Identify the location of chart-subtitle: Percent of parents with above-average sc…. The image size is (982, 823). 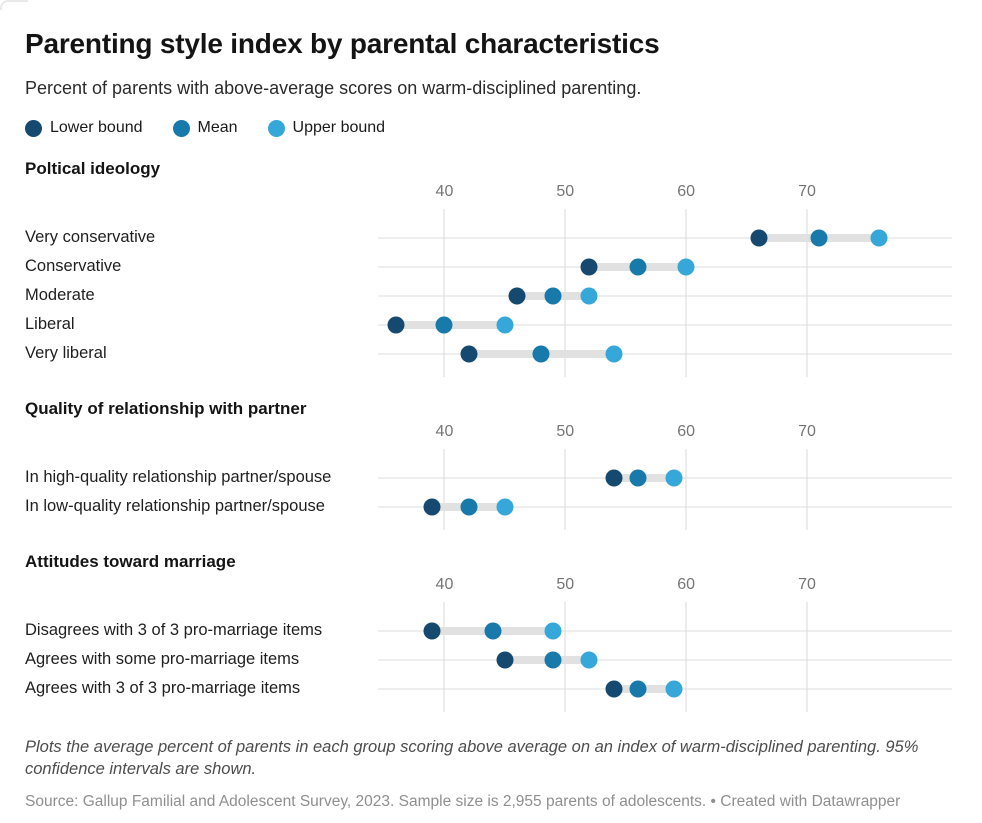
(333, 88).